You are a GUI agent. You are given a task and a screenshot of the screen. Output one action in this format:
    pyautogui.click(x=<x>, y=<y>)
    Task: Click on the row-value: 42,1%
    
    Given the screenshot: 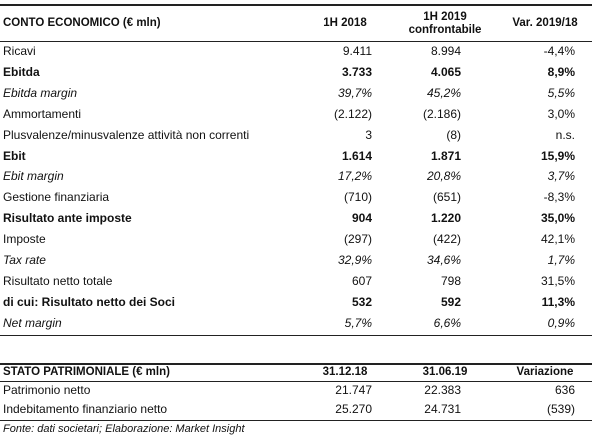 What is the action you would take?
    pyautogui.click(x=557, y=239)
    